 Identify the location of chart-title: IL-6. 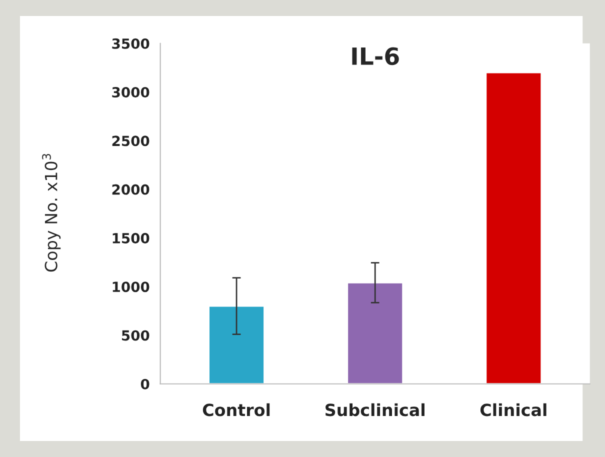
(375, 56).